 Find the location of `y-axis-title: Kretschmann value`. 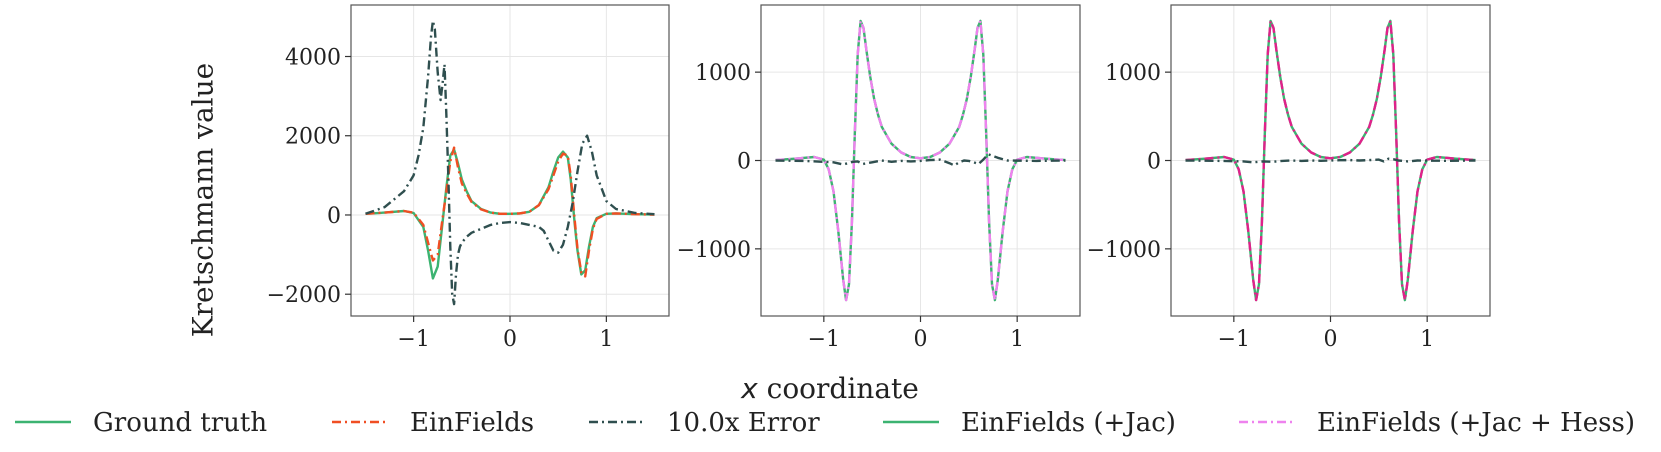

y-axis-title: Kretschmann value is located at coordinates (203, 200).